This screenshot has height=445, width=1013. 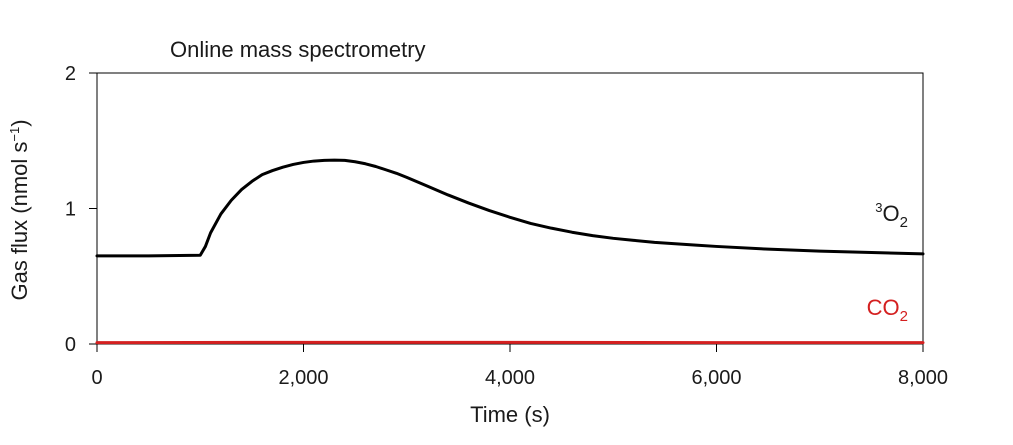 I want to click on y-tick-label: 2, so click(x=70, y=74).